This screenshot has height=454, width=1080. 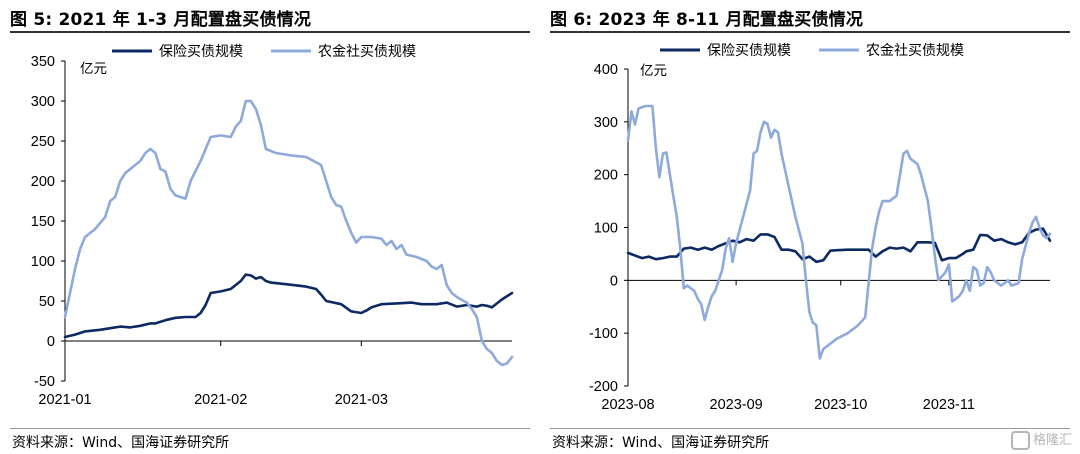 I want to click on x-tick-label: 2021-01, so click(x=64, y=400).